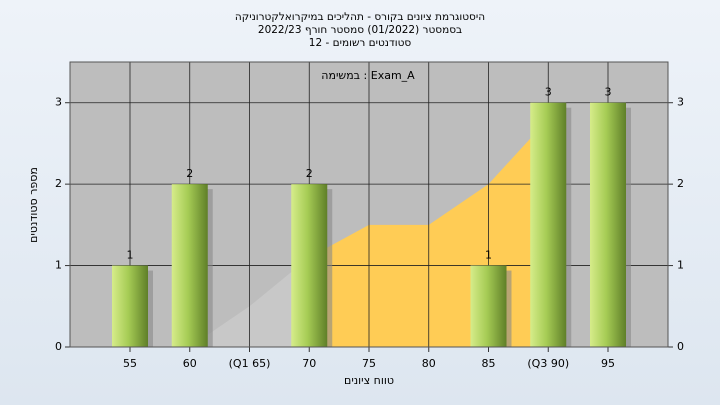 The width and height of the screenshot is (720, 405). I want to click on x-tick-label: 85, so click(489, 363).